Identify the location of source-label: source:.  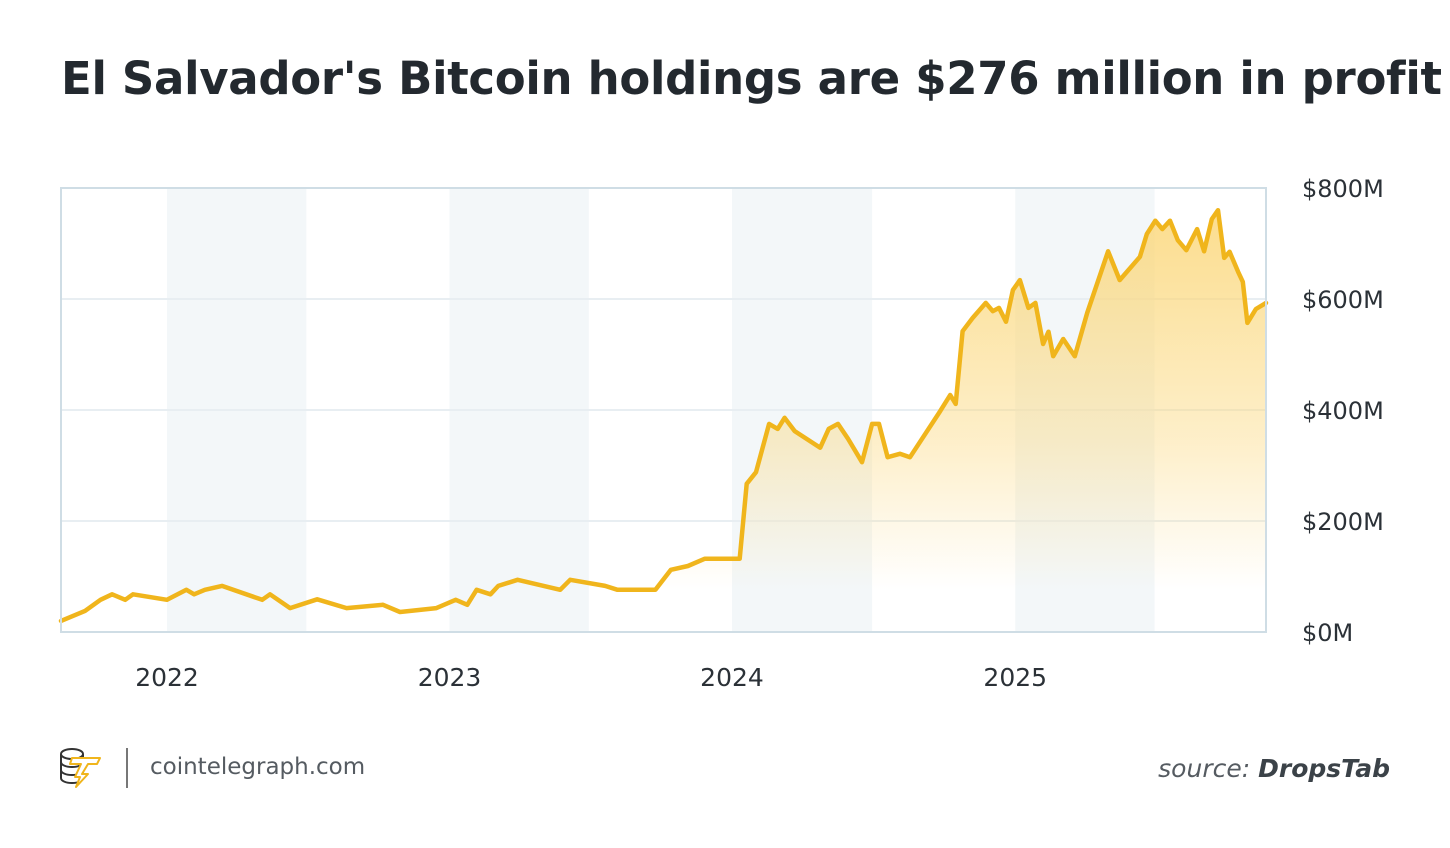
(1204, 768).